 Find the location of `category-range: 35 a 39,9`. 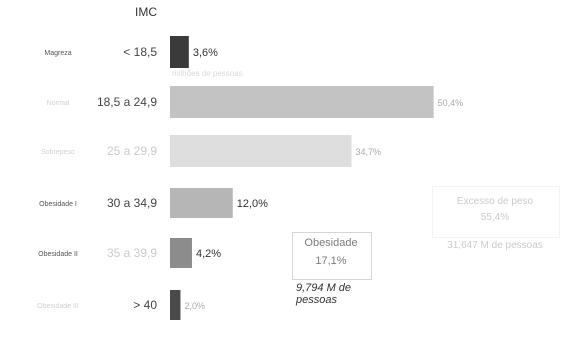

category-range: 35 a 39,9 is located at coordinates (132, 253).